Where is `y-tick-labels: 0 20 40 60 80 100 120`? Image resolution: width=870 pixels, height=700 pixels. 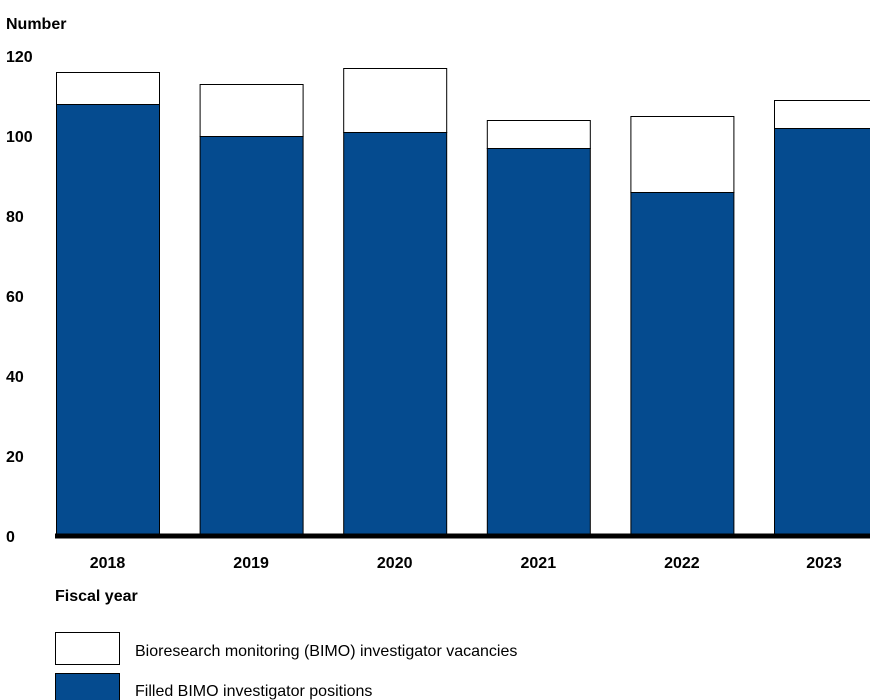
y-tick-labels: 0 20 40 60 80 100 120 is located at coordinates (19, 297).